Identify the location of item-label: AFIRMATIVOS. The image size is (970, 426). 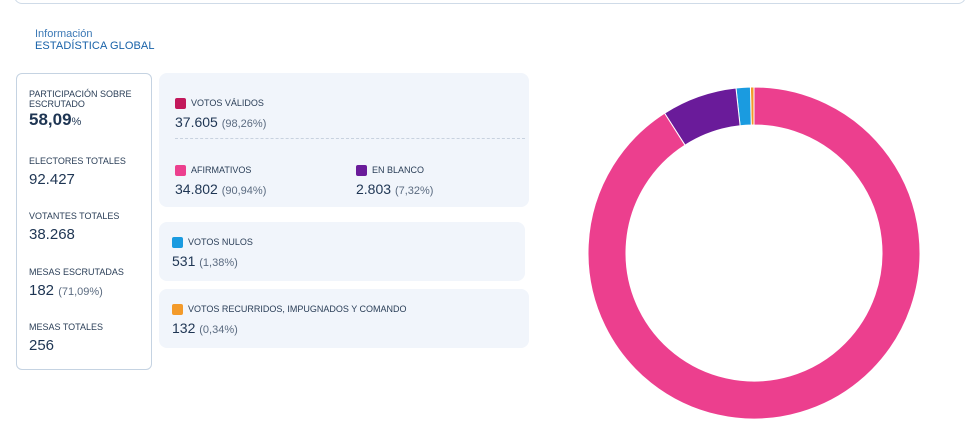
(221, 170).